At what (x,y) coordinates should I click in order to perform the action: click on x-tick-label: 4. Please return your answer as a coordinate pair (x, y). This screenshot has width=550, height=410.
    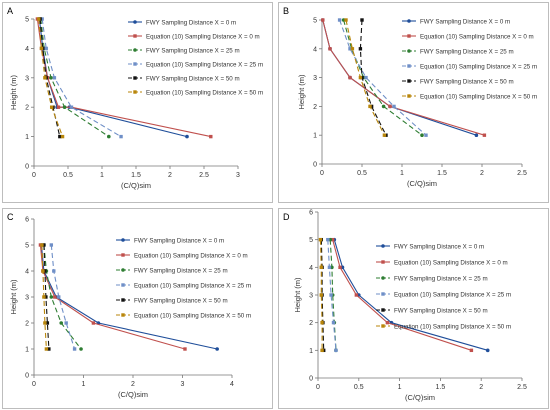
    Looking at the image, I should click on (232, 384).